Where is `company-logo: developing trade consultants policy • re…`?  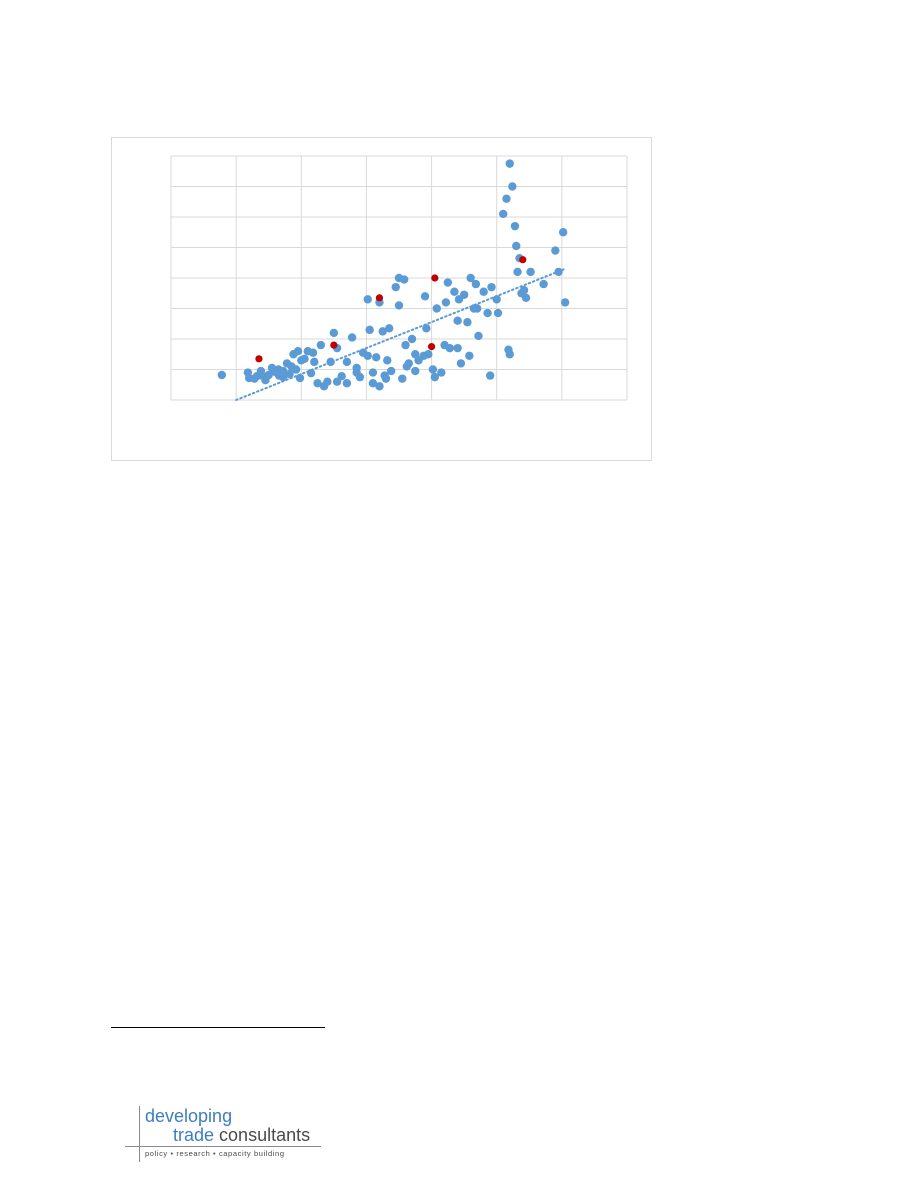 company-logo: developing trade consultants policy • re… is located at coordinates (225, 1134).